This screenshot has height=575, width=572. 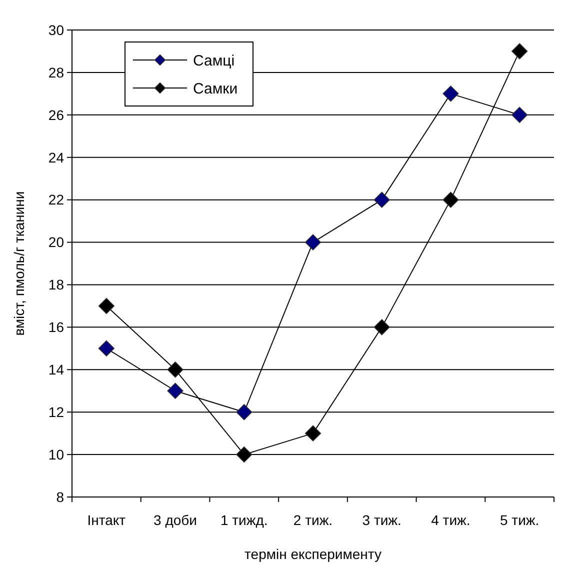 I want to click on y-tick-label: 8, so click(x=60, y=496).